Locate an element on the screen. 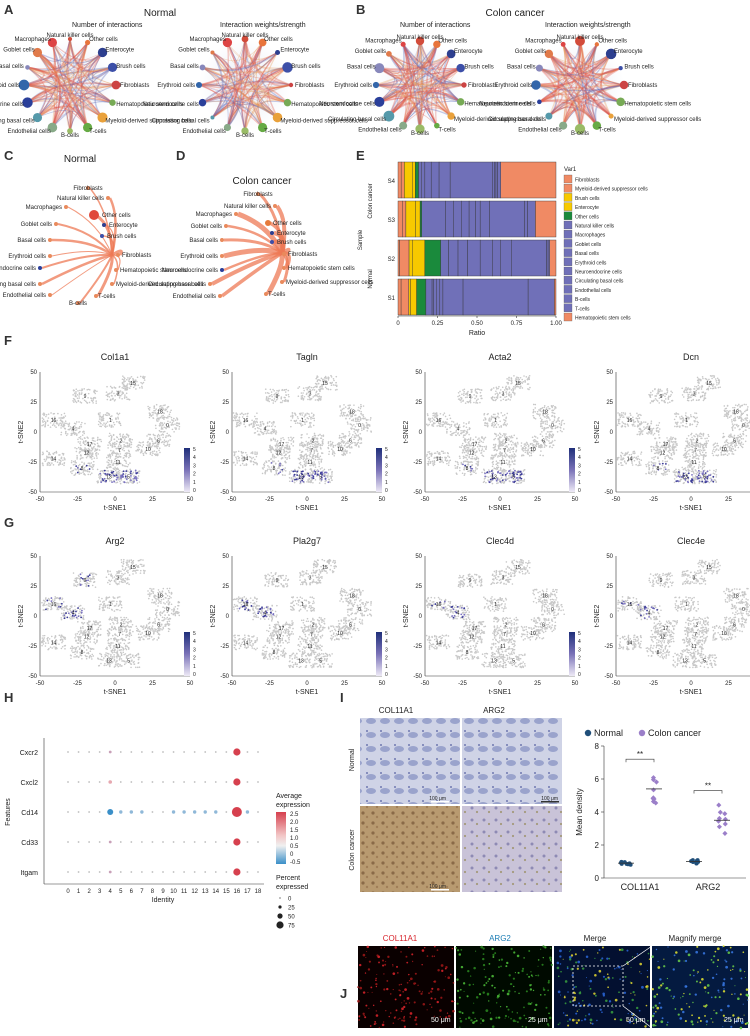  tsne-cluster-label: 8 is located at coordinates (274, 469).